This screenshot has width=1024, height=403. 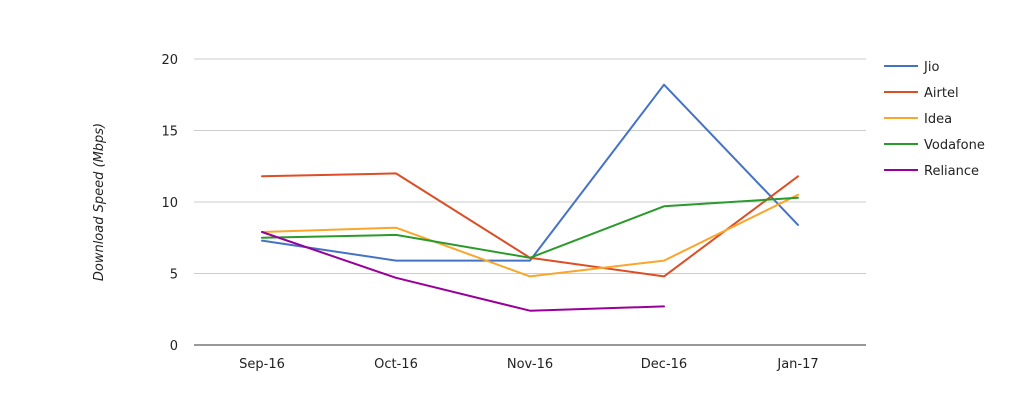 I want to click on y-tick-label: 0, so click(x=174, y=346).